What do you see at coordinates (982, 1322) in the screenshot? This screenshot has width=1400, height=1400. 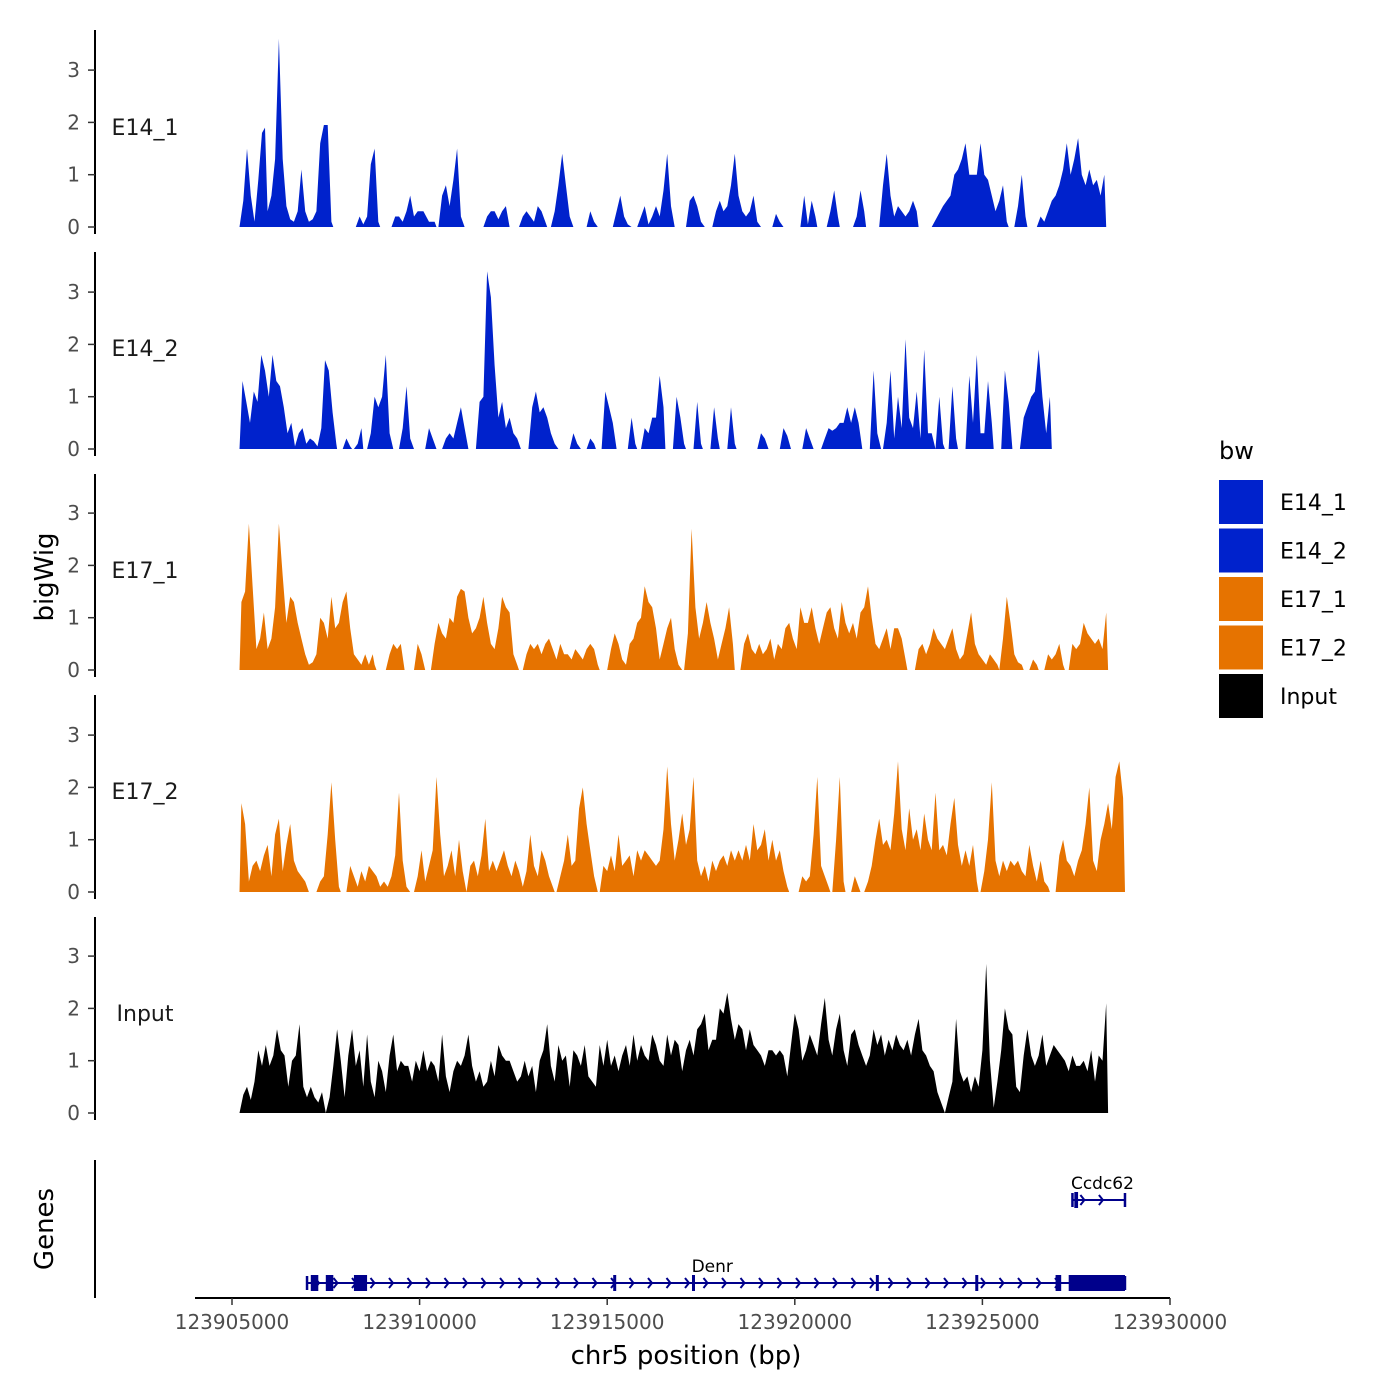 I see `x-tick-label: 123925000` at bounding box center [982, 1322].